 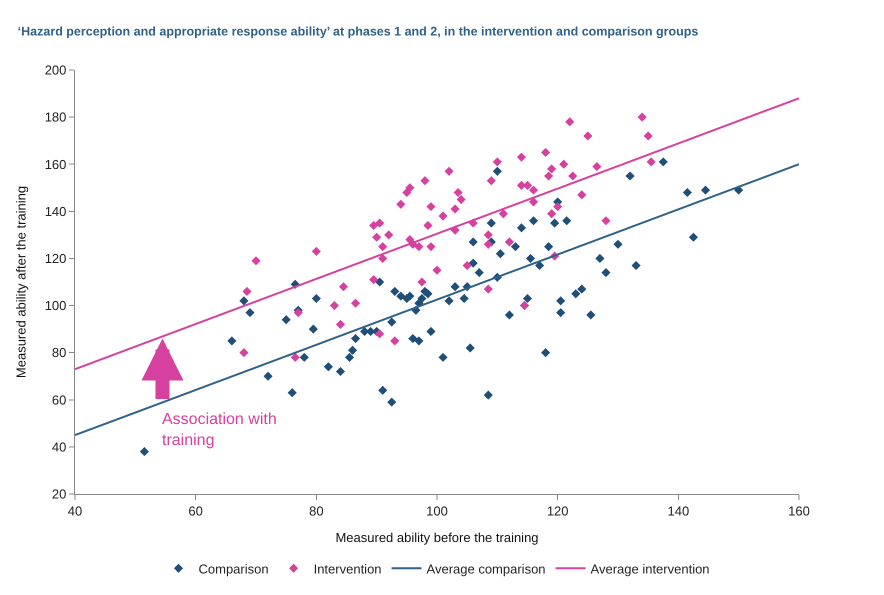 I want to click on x-tick-label: 100, so click(x=437, y=511).